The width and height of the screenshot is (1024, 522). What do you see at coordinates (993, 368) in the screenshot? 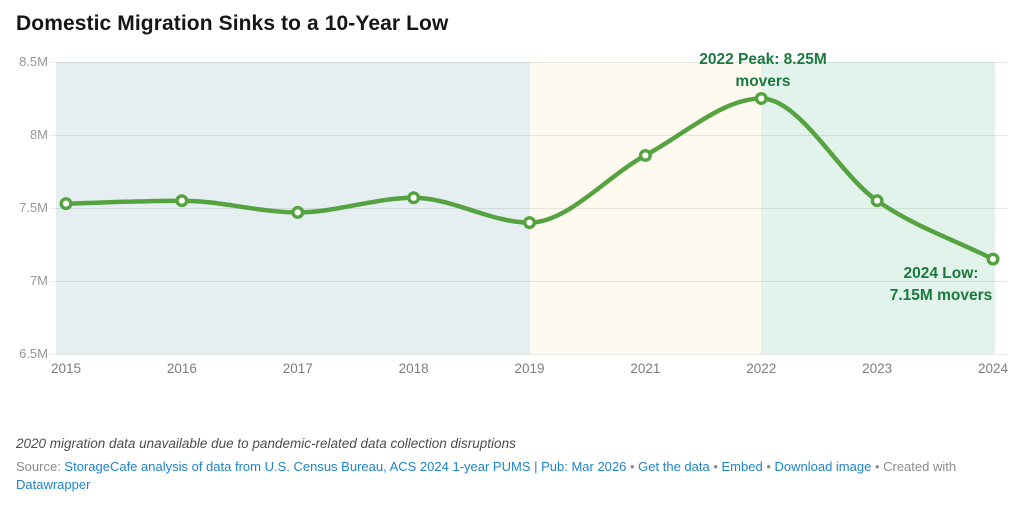
I see `x-axis-tick-label: 2024` at bounding box center [993, 368].